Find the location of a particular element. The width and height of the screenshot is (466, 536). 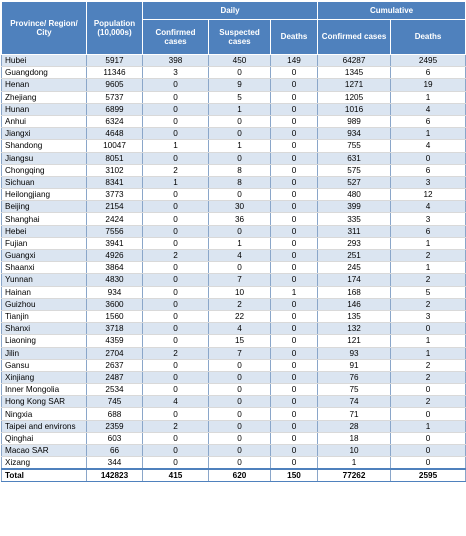

region-cell: Heilongjiang is located at coordinates (44, 195).